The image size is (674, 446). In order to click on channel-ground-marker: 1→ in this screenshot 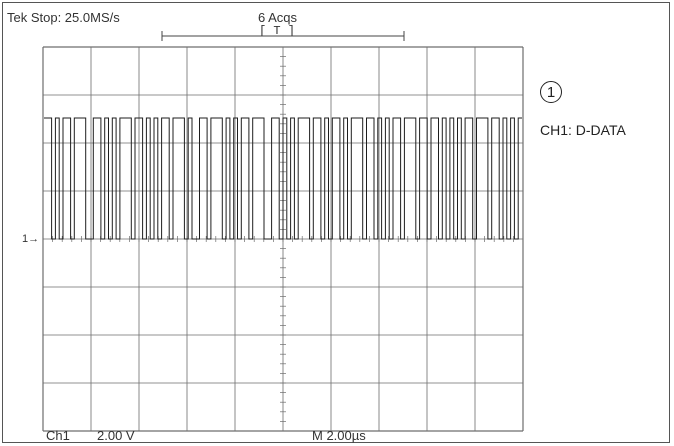, I will do `click(31, 239)`.